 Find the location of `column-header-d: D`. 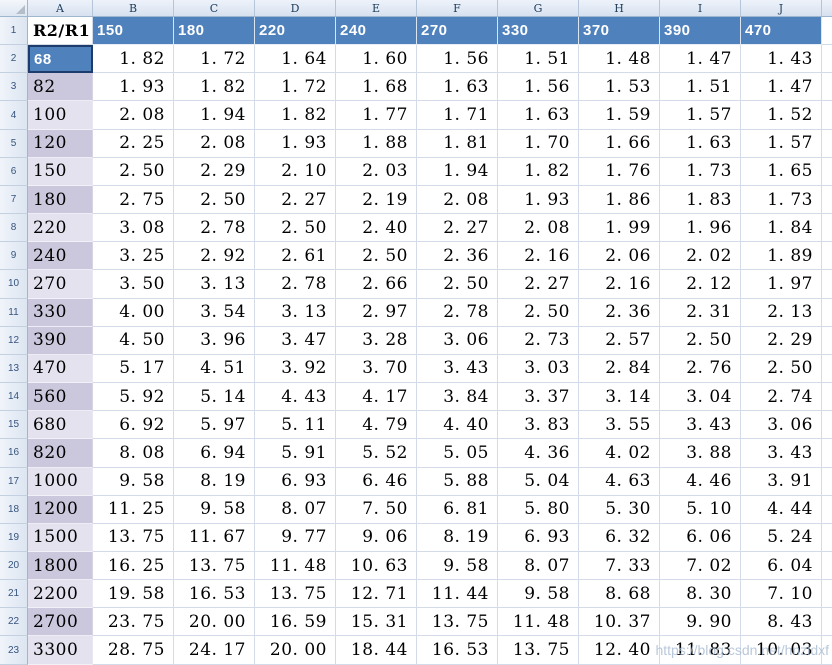

column-header-d: D is located at coordinates (295, 8).